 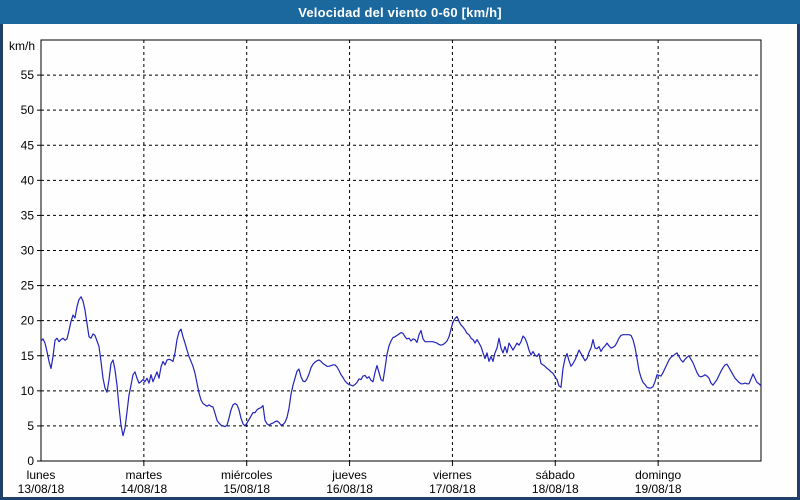 What do you see at coordinates (28, 356) in the screenshot?
I see `y-tick-label: 15` at bounding box center [28, 356].